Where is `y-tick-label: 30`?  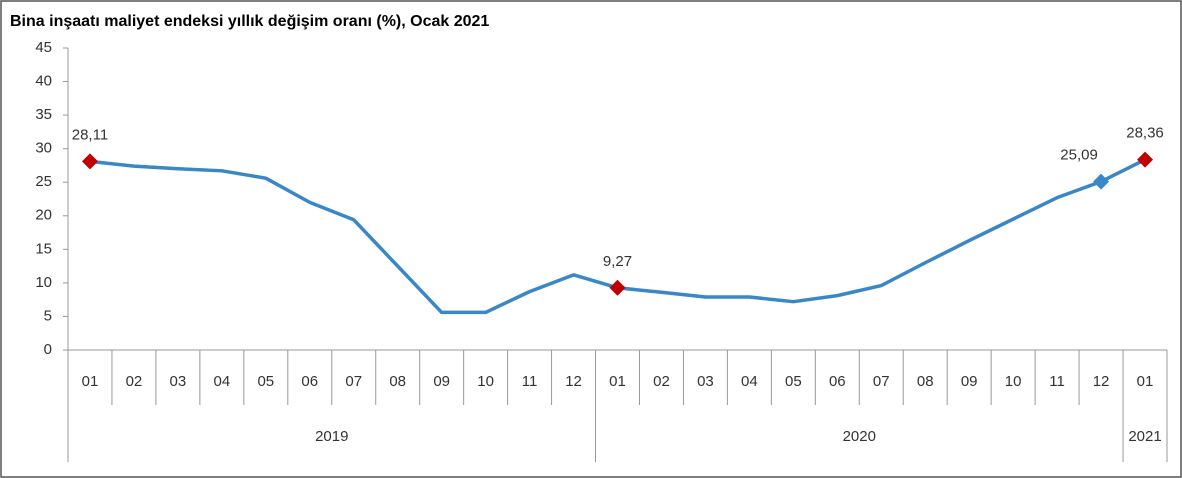
y-tick-label: 30 is located at coordinates (43, 148).